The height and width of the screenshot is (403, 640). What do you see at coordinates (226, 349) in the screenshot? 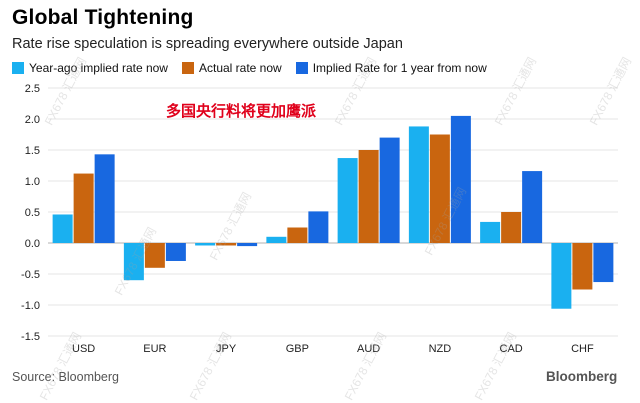
I see `x-tick-label: JPY` at bounding box center [226, 349].